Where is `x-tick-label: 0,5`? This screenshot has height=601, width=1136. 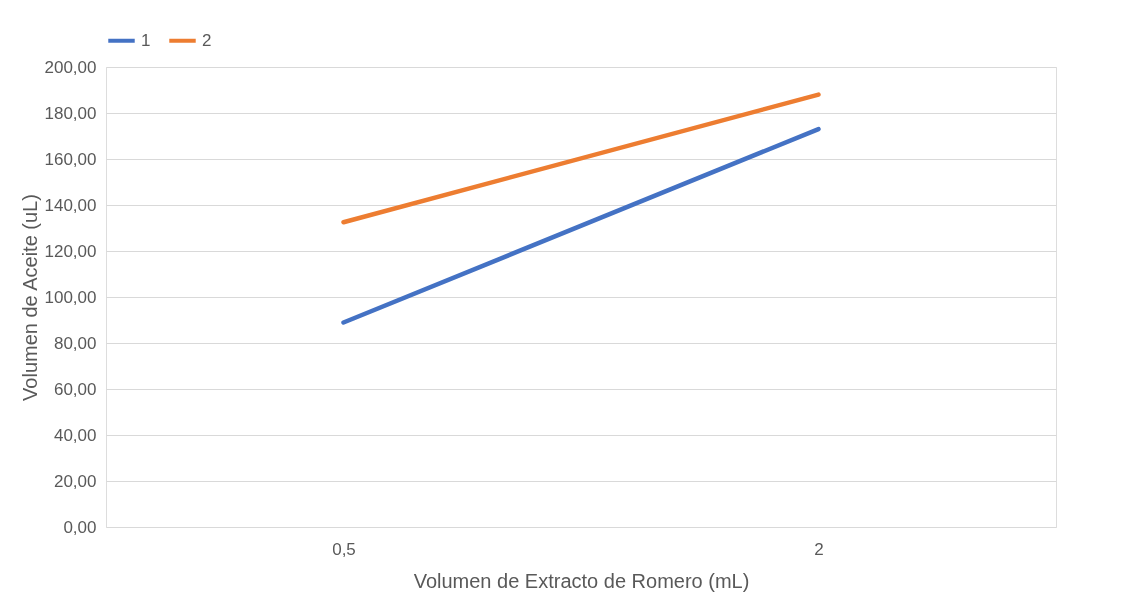 x-tick-label: 0,5 is located at coordinates (344, 549).